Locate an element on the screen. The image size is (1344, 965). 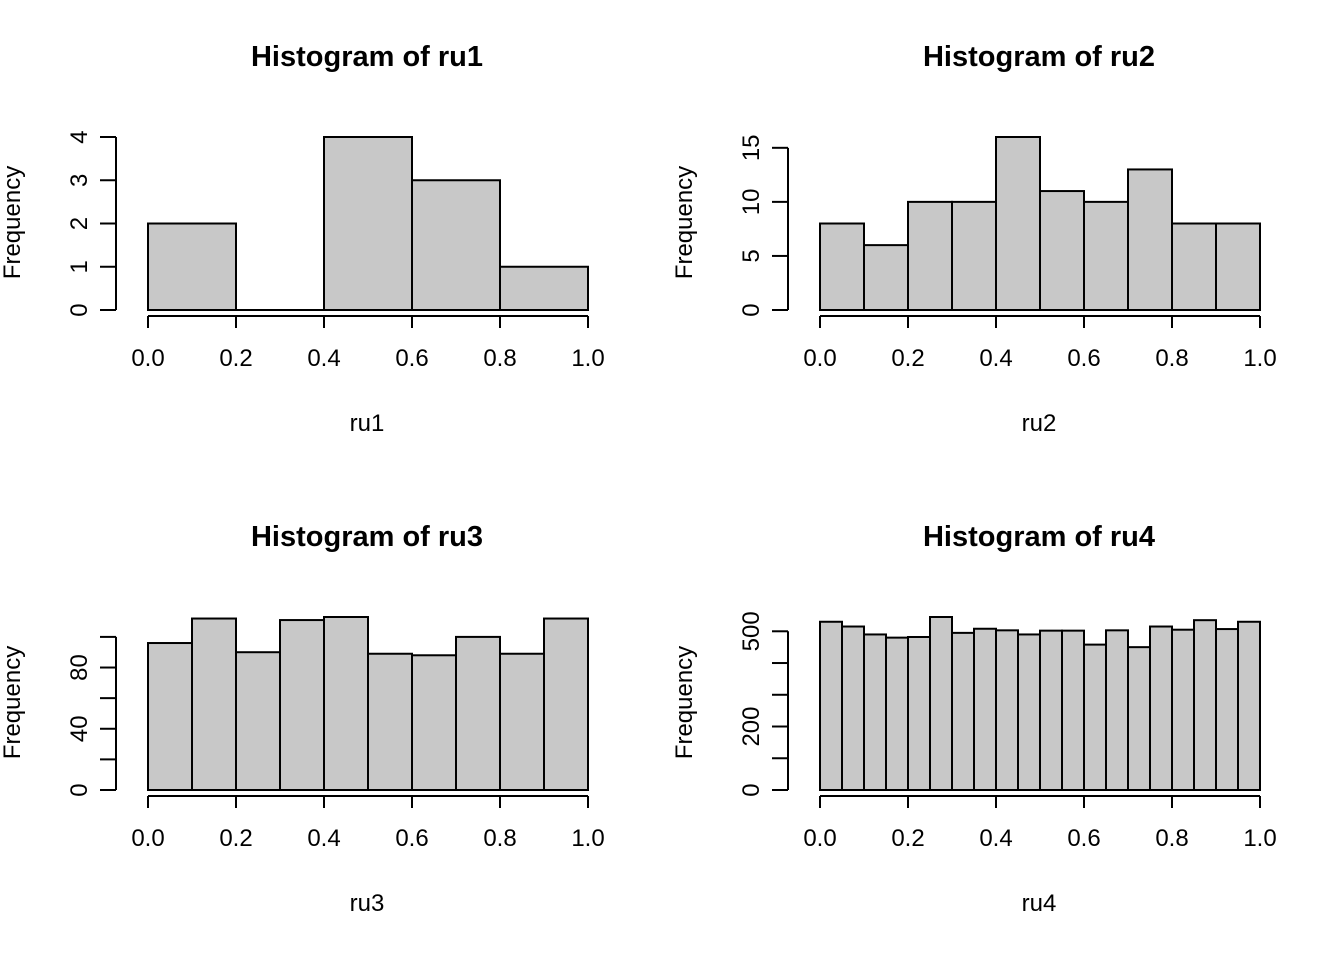
x-axis-label: ru2 is located at coordinates (1039, 423).